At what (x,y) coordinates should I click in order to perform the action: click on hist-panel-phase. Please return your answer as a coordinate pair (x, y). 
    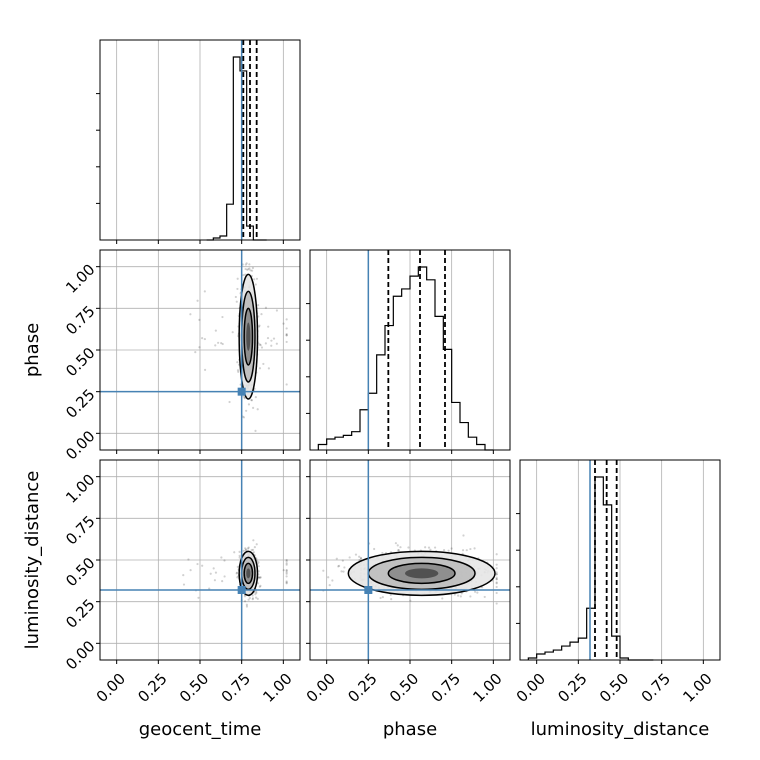
    Looking at the image, I should click on (408, 351).